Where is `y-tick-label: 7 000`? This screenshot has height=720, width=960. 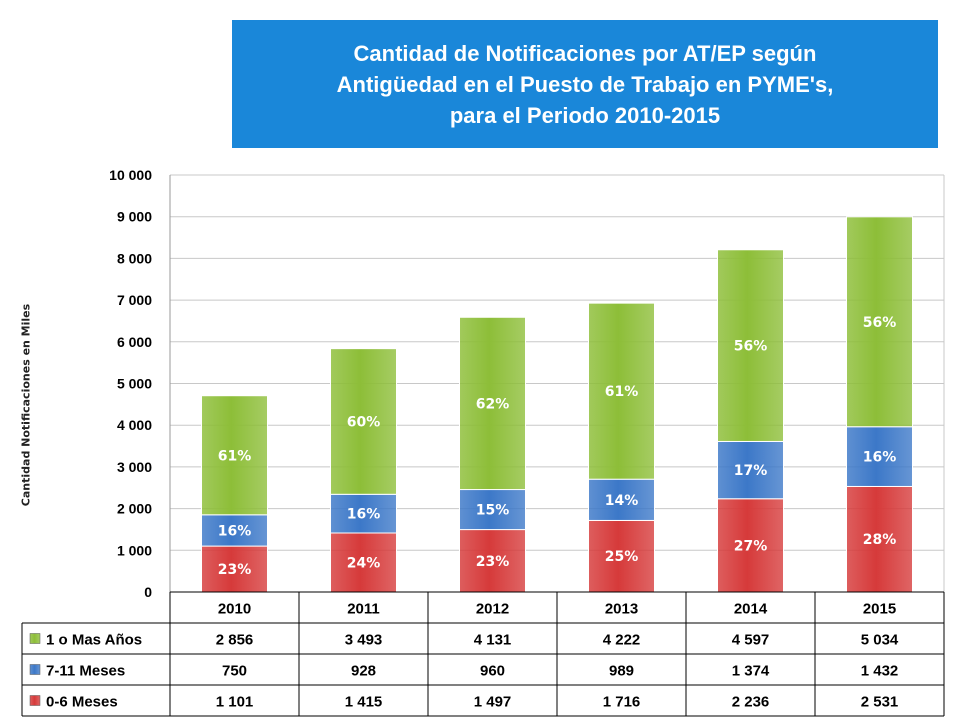
y-tick-label: 7 000 is located at coordinates (134, 300).